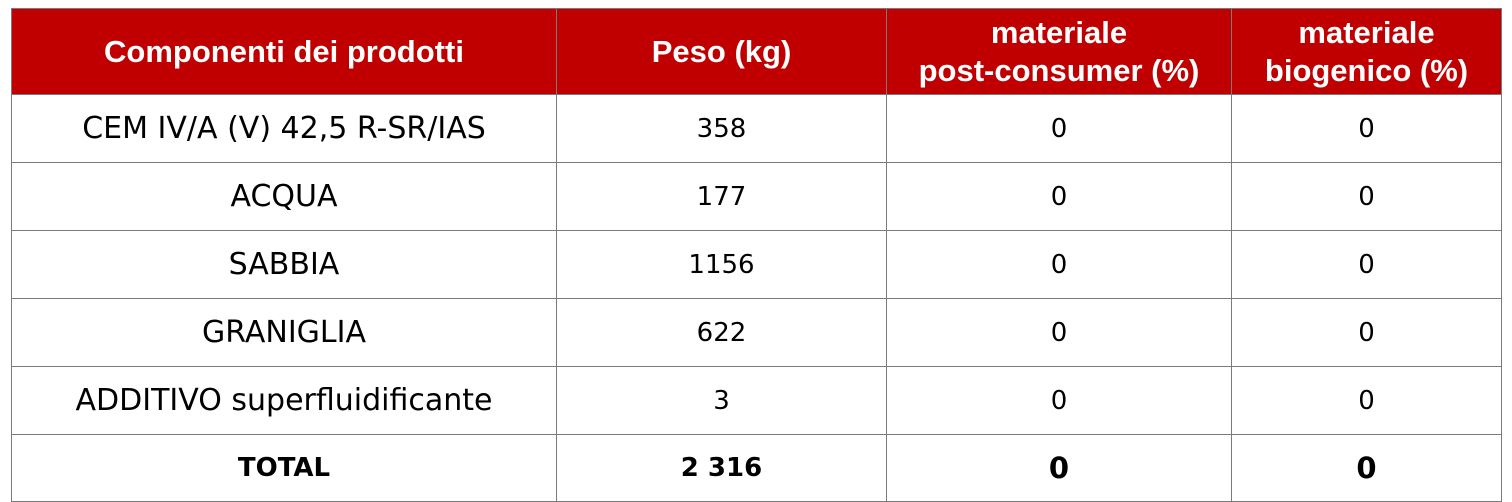 The image size is (1512, 502). I want to click on component-name: GRANIGLIA, so click(284, 332).